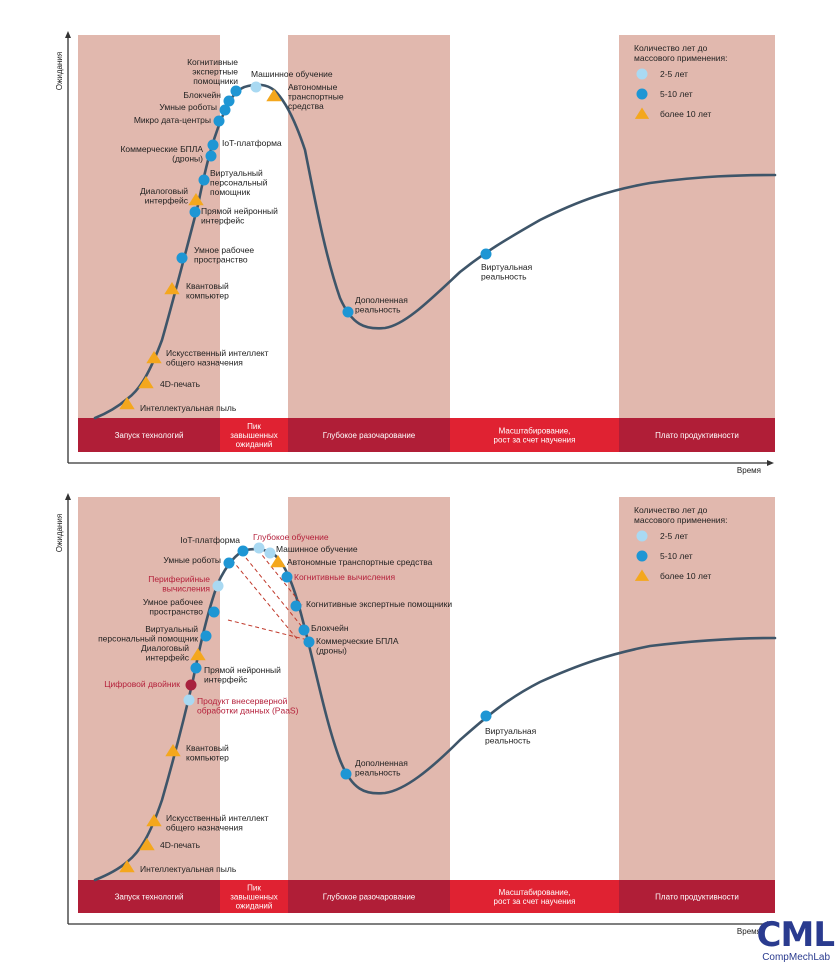  Describe the element at coordinates (172, 120) in the screenshot. I see `technology-label-11: Микро дата-центры` at that location.